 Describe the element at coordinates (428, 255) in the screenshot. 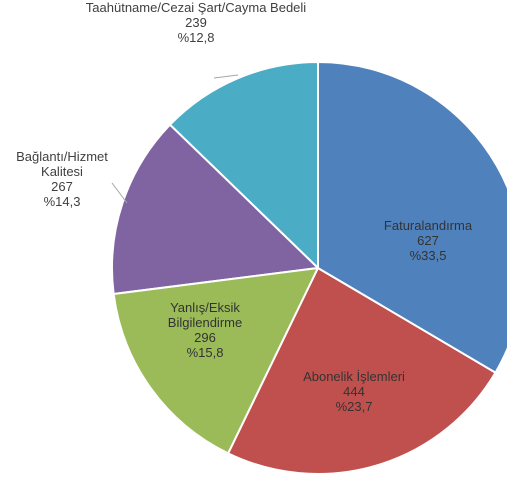

I see `percent-label: %33,5` at that location.